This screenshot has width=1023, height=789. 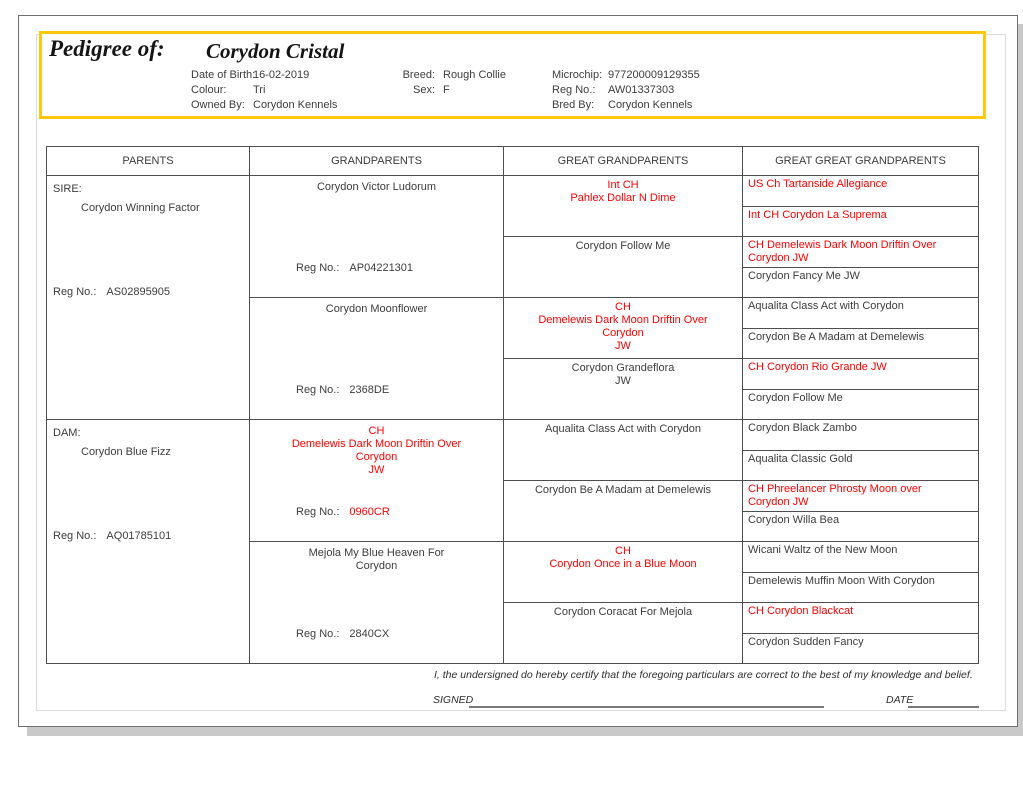 What do you see at coordinates (453, 700) in the screenshot?
I see `signed-label: SIGNED` at bounding box center [453, 700].